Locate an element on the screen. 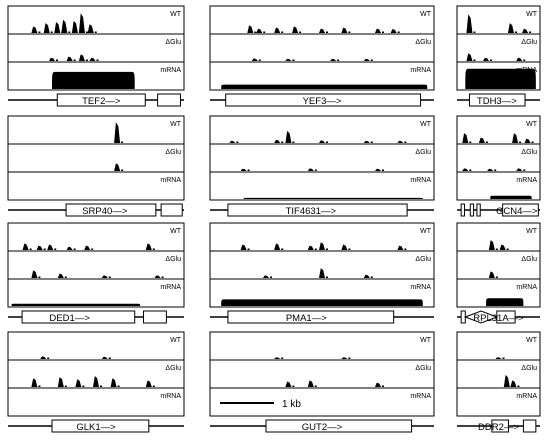 Image resolution: width=550 pixels, height=441 pixels. gene-panel-ded1: WT ΔGlu mRNA DED1—> is located at coordinates (96, 273).